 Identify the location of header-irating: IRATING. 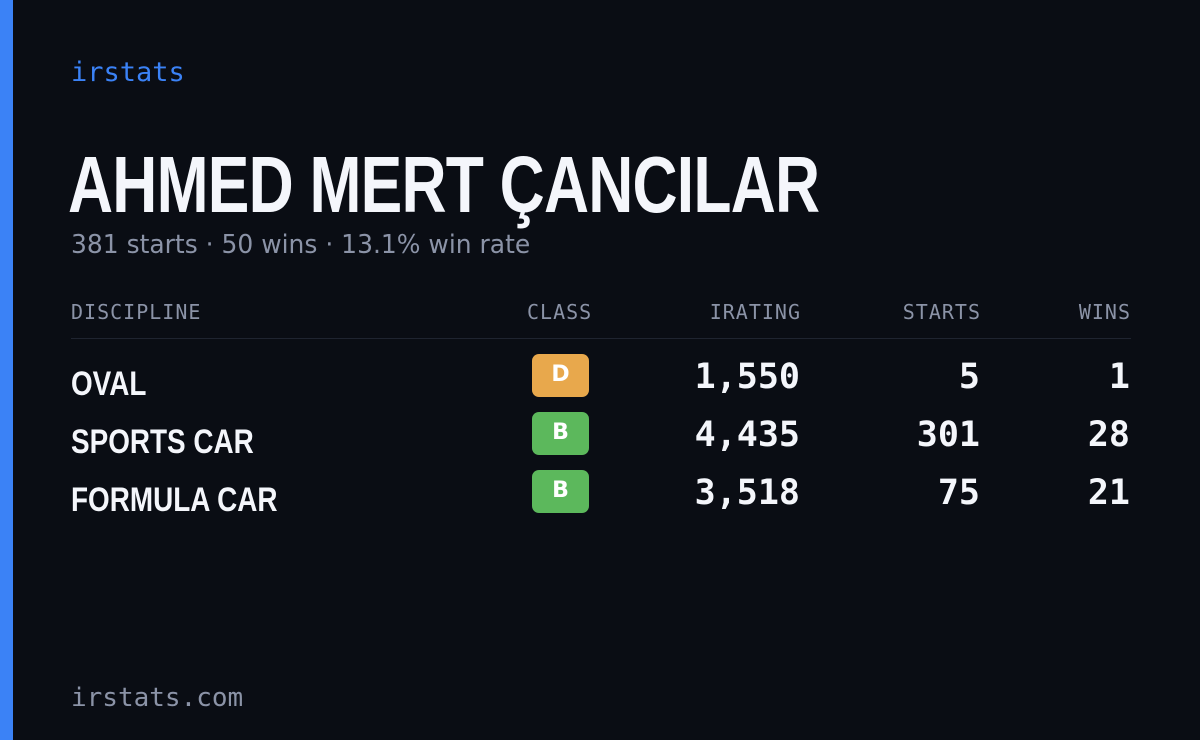
(755, 312).